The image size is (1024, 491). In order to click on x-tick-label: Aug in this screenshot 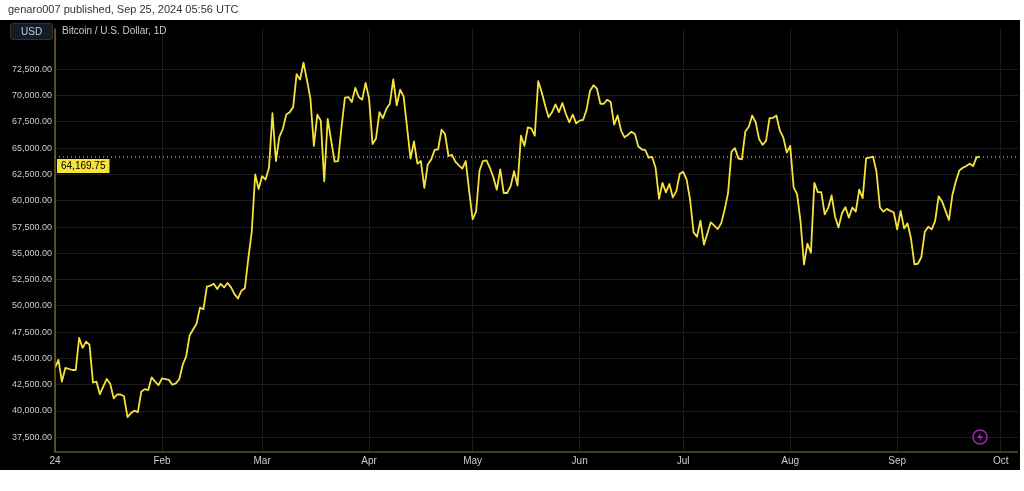, I will do `click(790, 460)`.